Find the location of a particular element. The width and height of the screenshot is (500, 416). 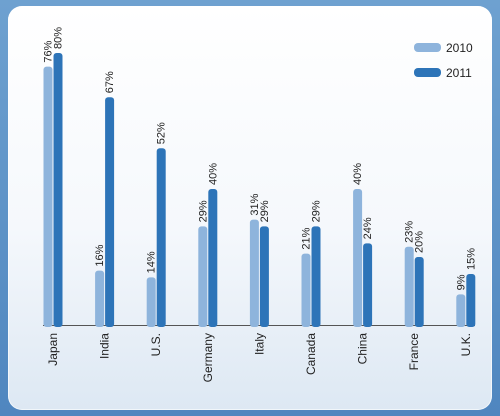

legend: 2010 2011 is located at coordinates (443, 60).